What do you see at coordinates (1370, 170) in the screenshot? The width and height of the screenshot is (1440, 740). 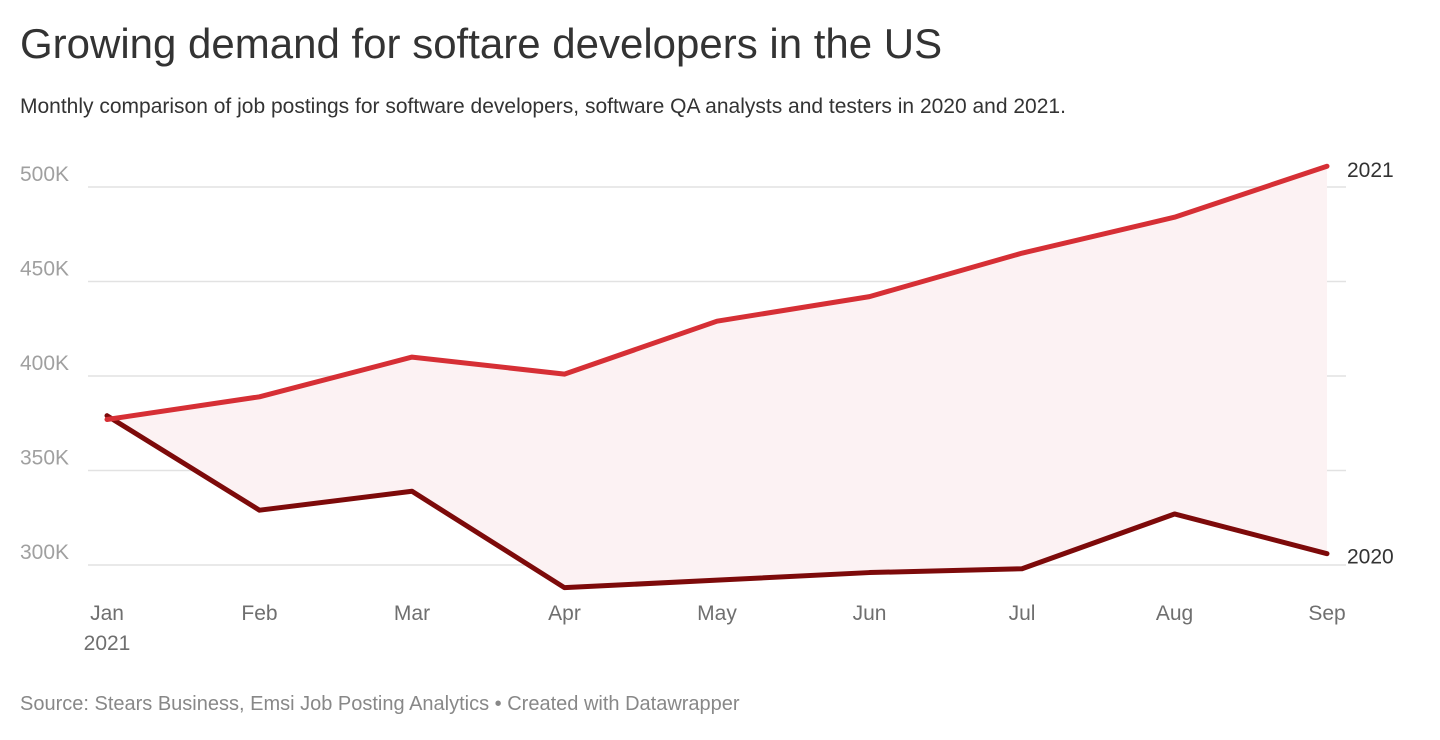 I see `series-label-2021: 2021` at bounding box center [1370, 170].